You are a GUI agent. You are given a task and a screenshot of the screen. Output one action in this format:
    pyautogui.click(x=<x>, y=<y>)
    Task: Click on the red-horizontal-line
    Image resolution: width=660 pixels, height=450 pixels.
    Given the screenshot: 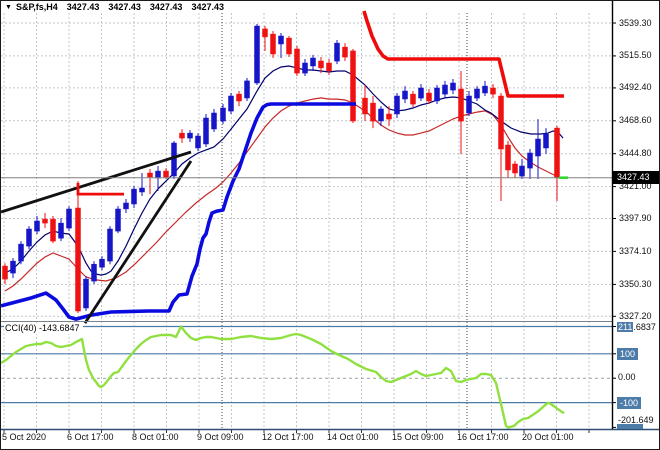 What is the action you would take?
    pyautogui.click(x=100, y=189)
    